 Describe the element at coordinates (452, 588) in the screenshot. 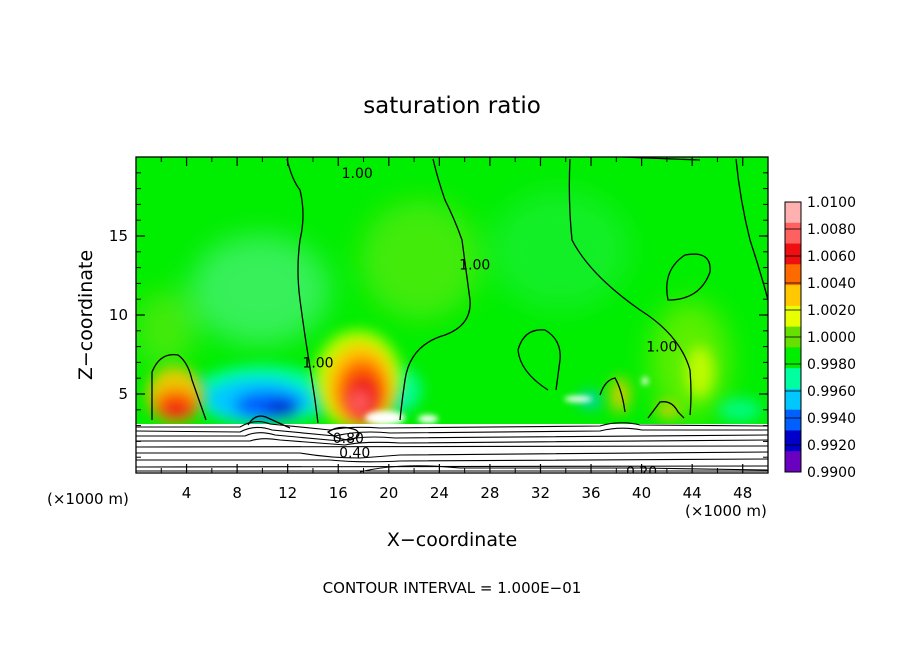

I see `contour-interval-note: CONTOUR INTERVAL = 1.000E−01` at that location.